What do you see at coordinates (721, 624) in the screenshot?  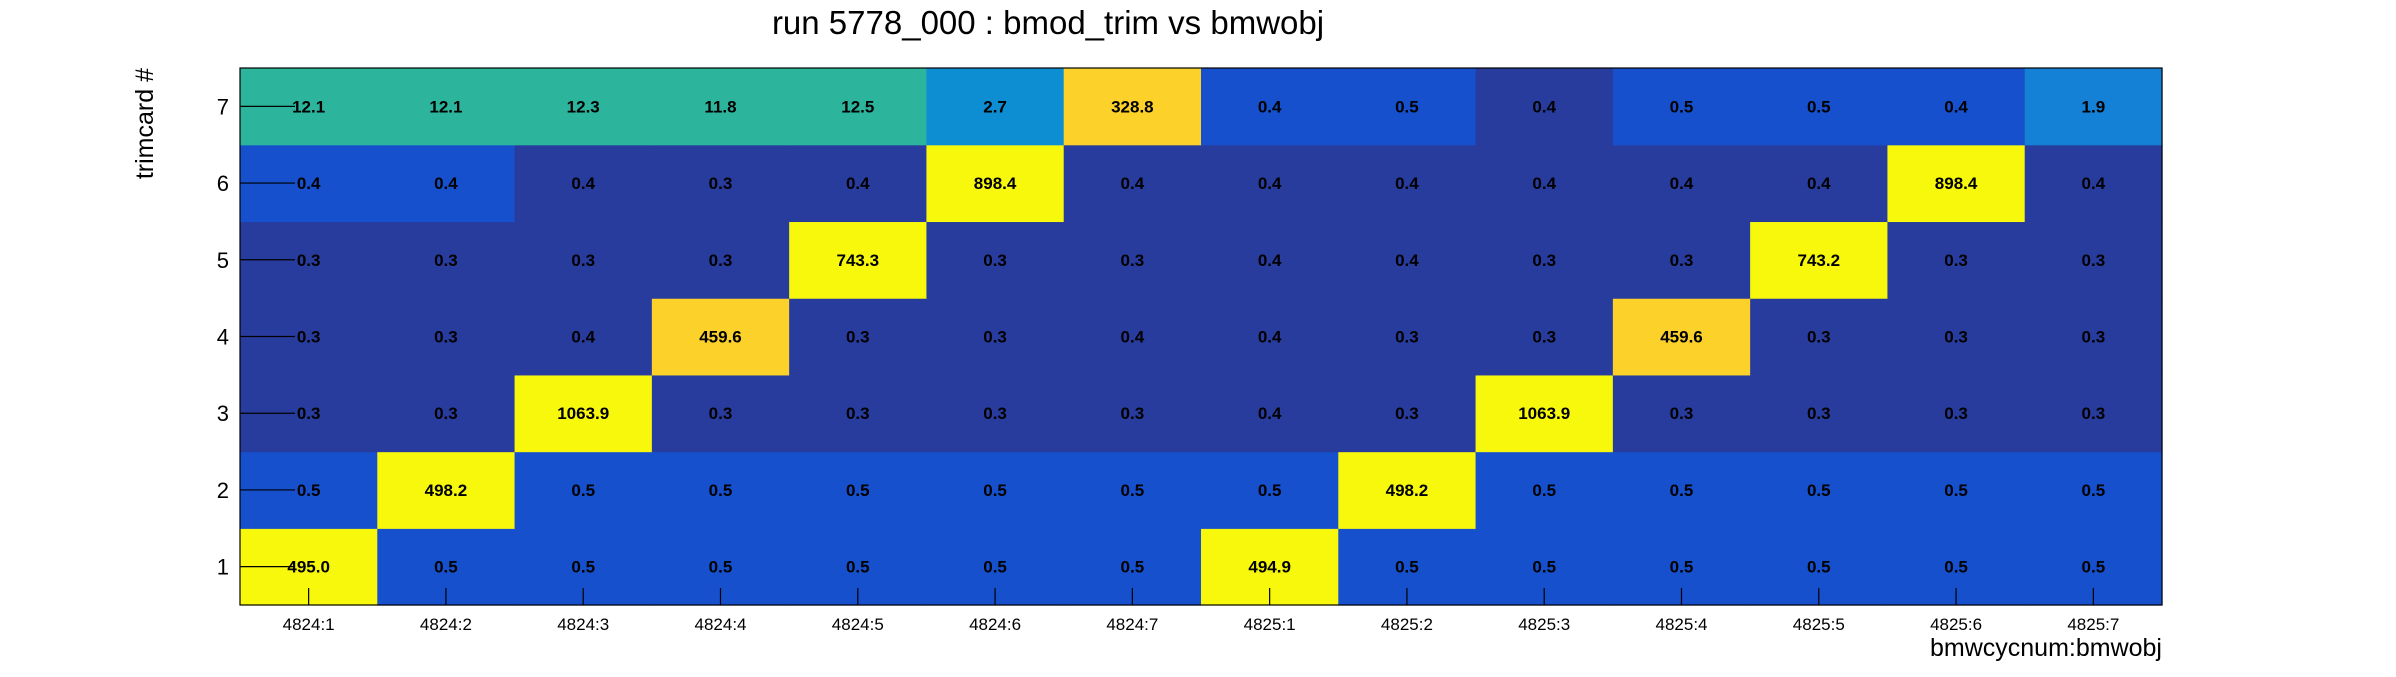 I see `x-tick-label: 4824:4` at bounding box center [721, 624].